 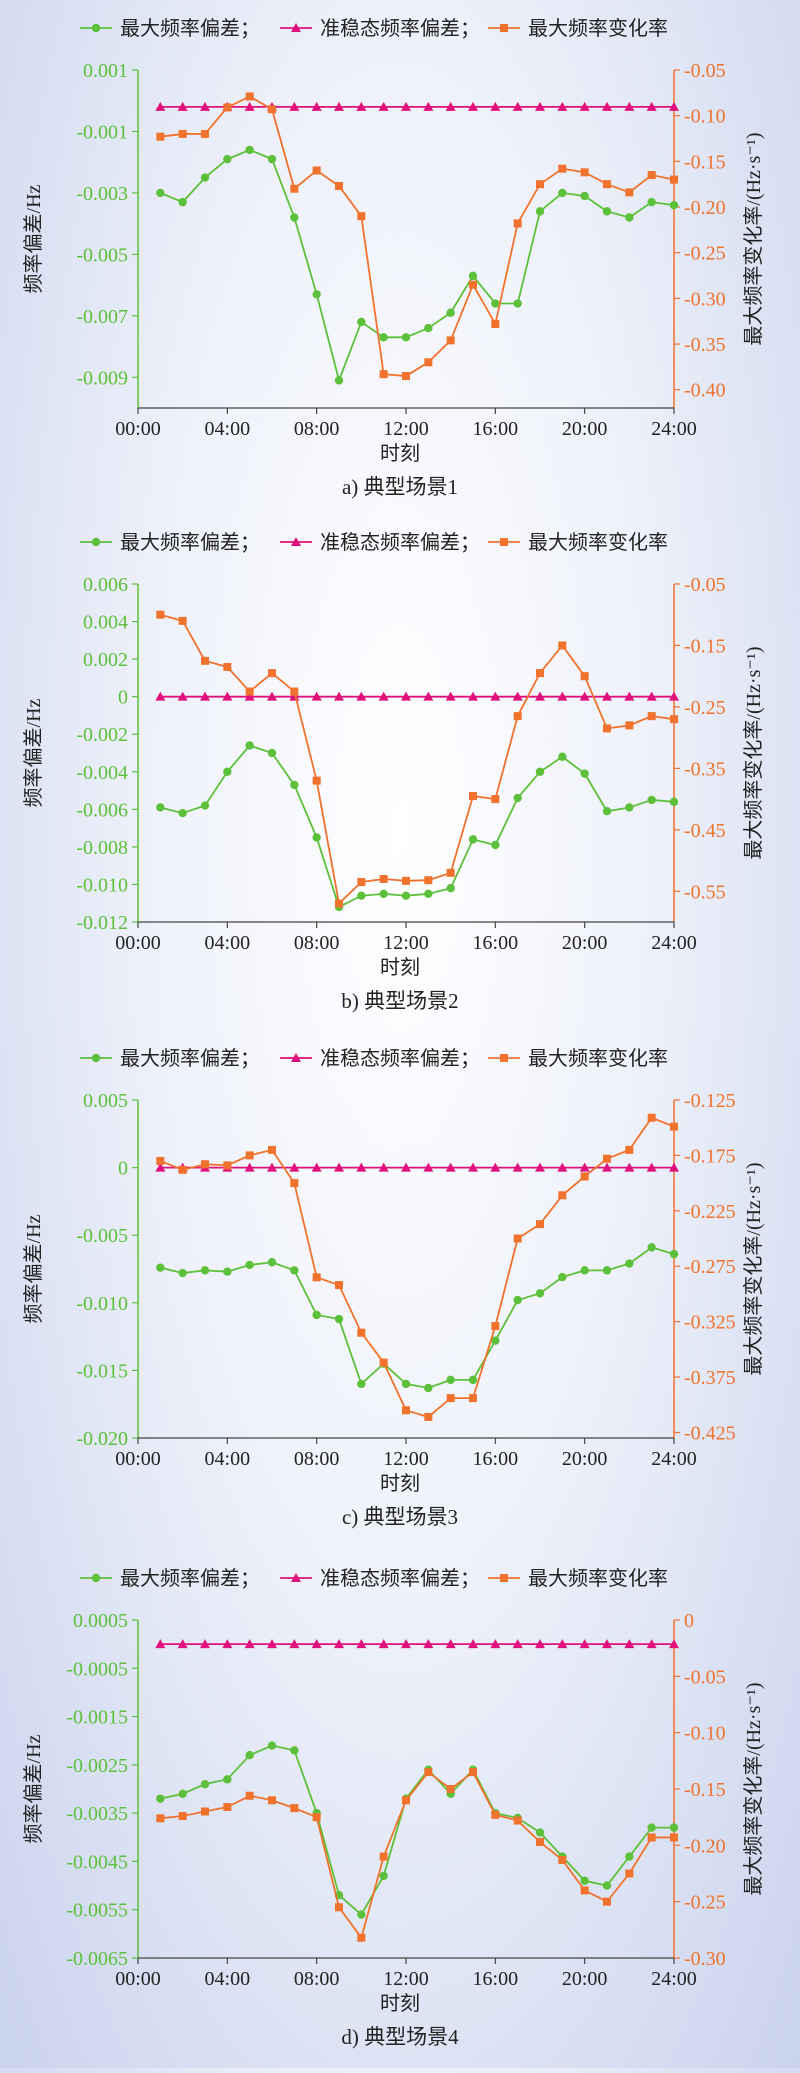 I want to click on series-line, so click(x=417, y=1317).